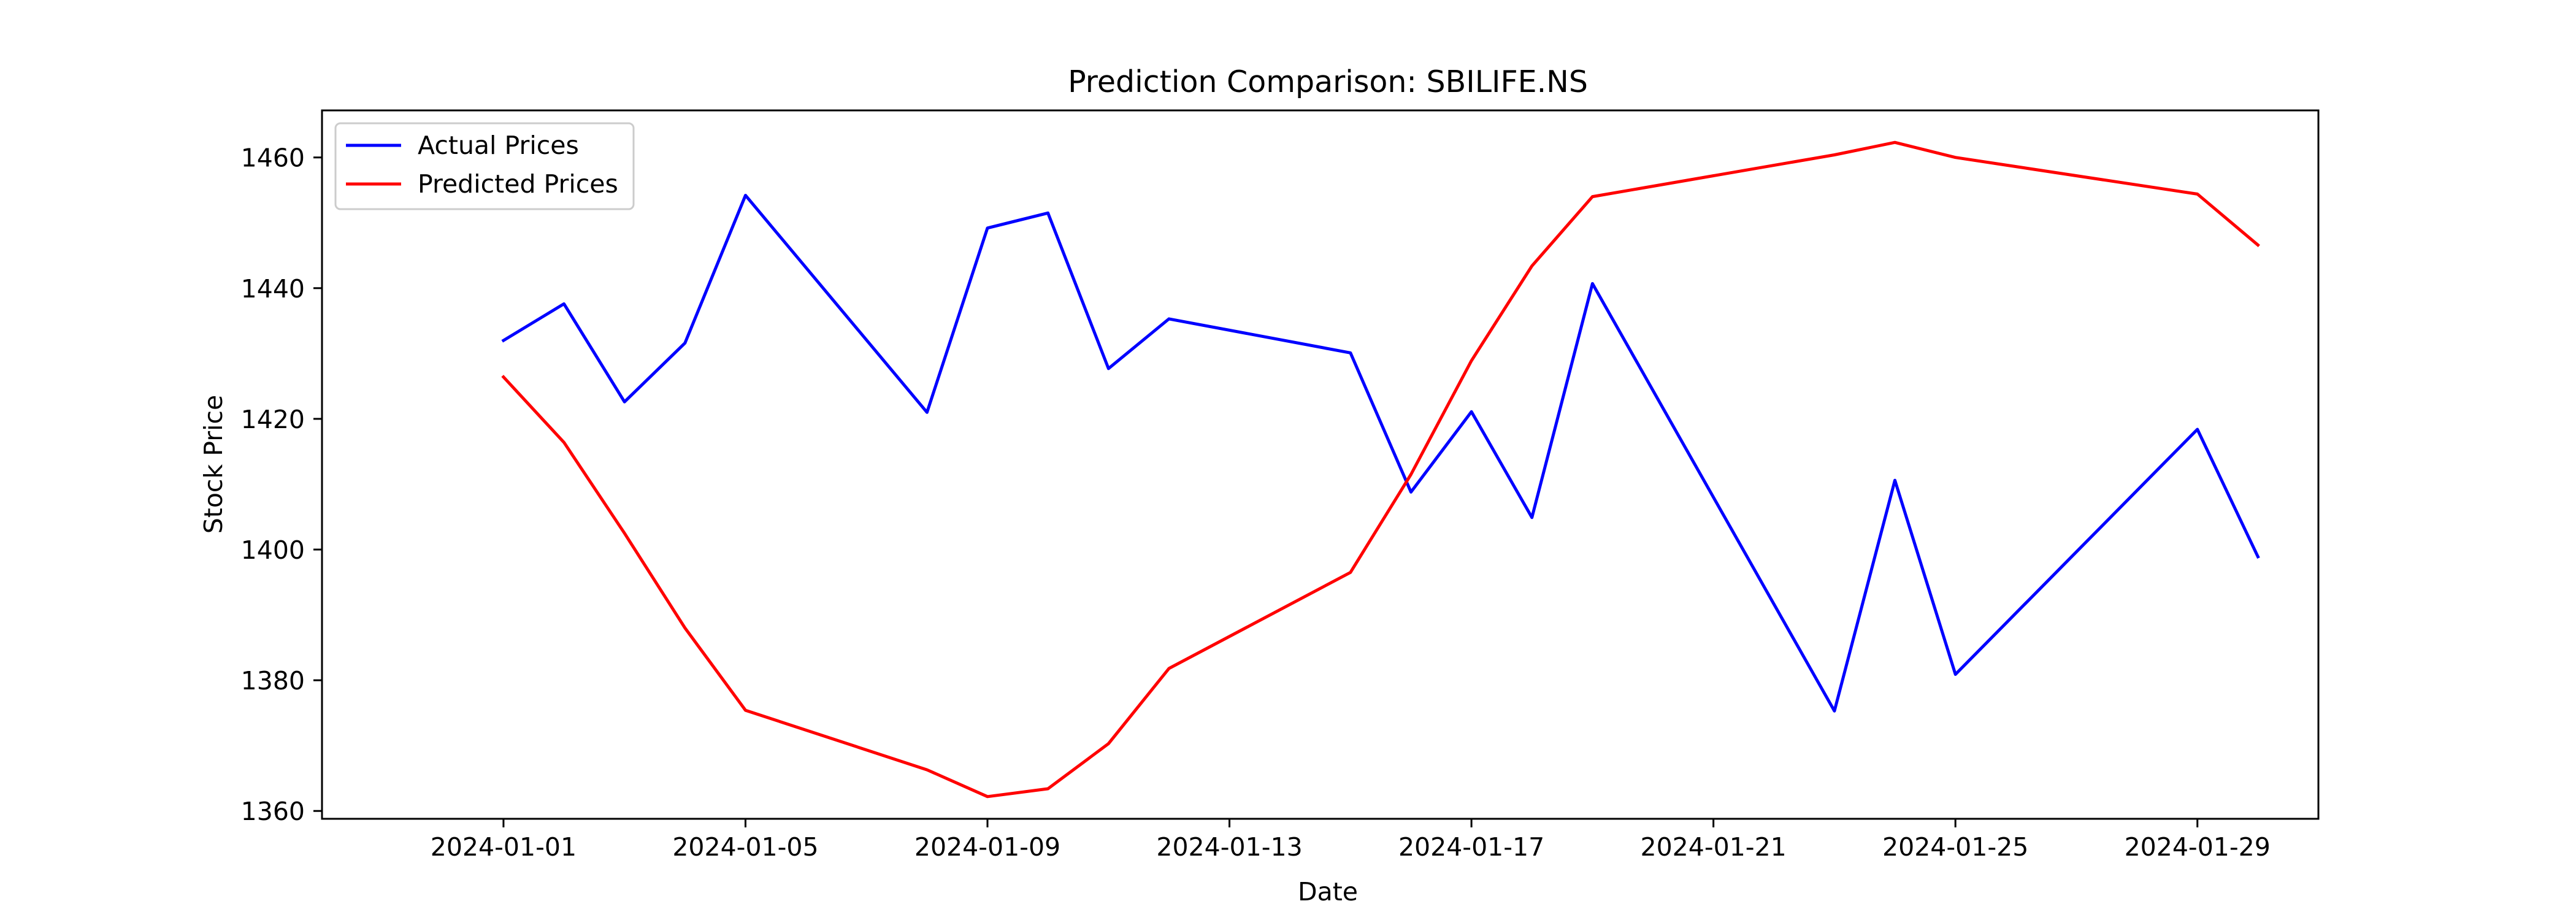 This screenshot has height=920, width=2576. What do you see at coordinates (2198, 847) in the screenshot?
I see `x-tick-label: 2024-01-29` at bounding box center [2198, 847].